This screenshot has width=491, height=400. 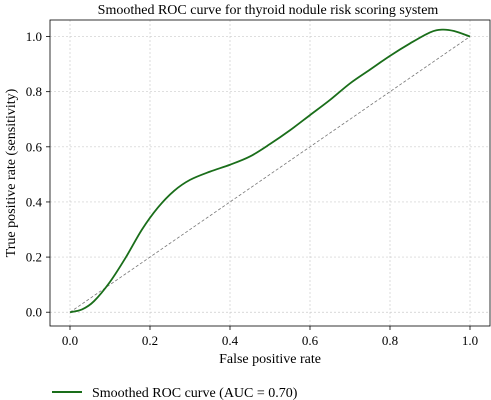 I want to click on x-tick-label: 0.6, so click(x=310, y=340).